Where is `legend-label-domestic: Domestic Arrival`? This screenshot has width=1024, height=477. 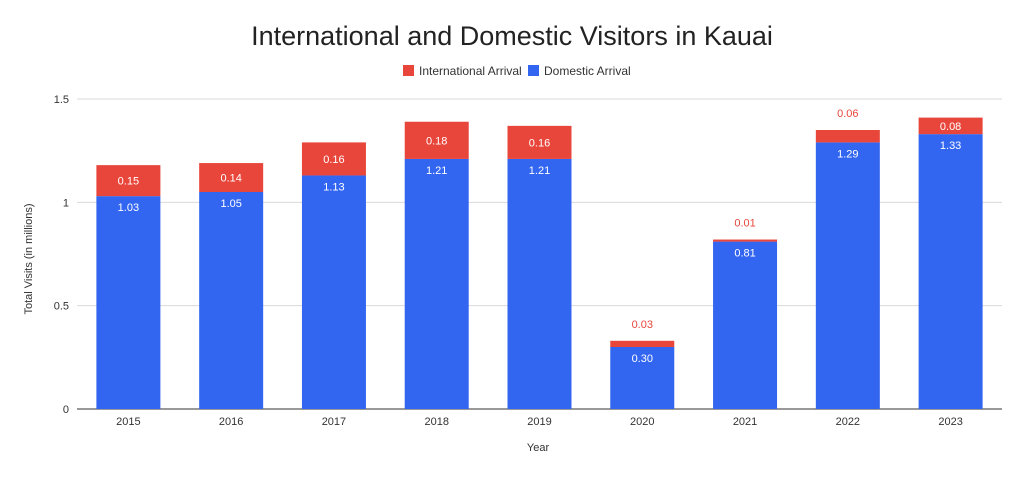
legend-label-domestic: Domestic Arrival is located at coordinates (587, 71).